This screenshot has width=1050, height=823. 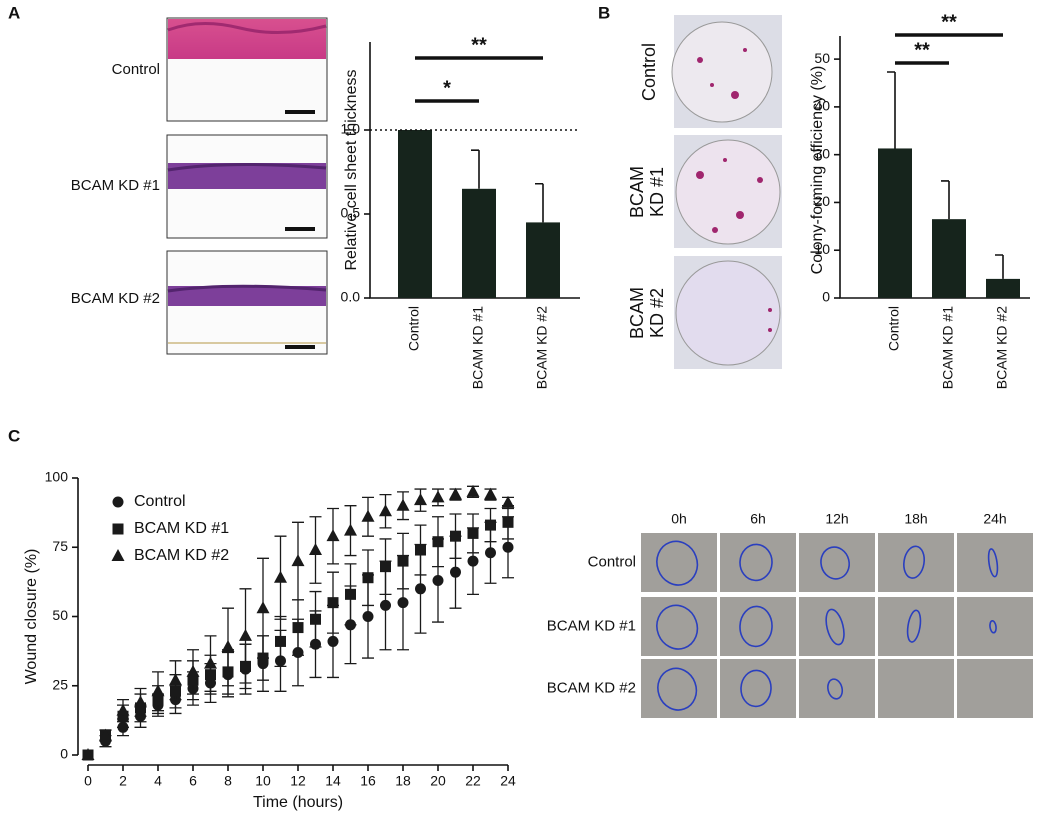 What do you see at coordinates (115, 185) in the screenshot?
I see `image-row-label: BCAM KD #1` at bounding box center [115, 185].